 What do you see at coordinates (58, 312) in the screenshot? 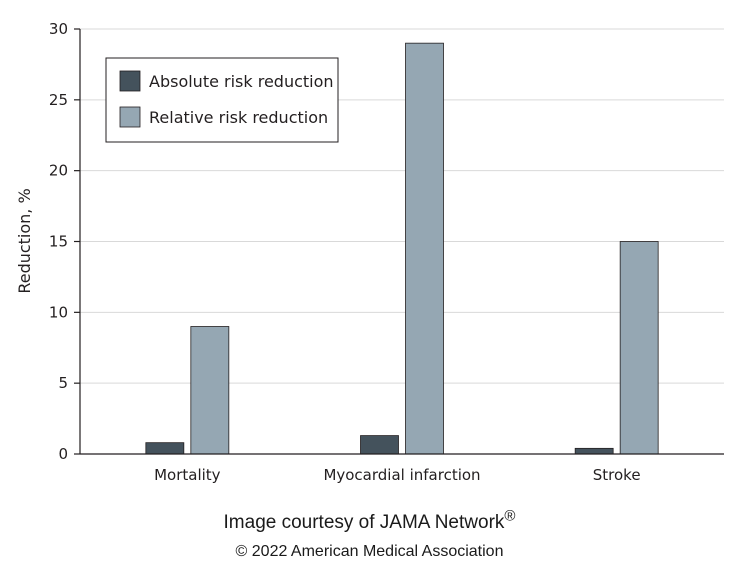
I see `y-tick-label: 10` at bounding box center [58, 312].